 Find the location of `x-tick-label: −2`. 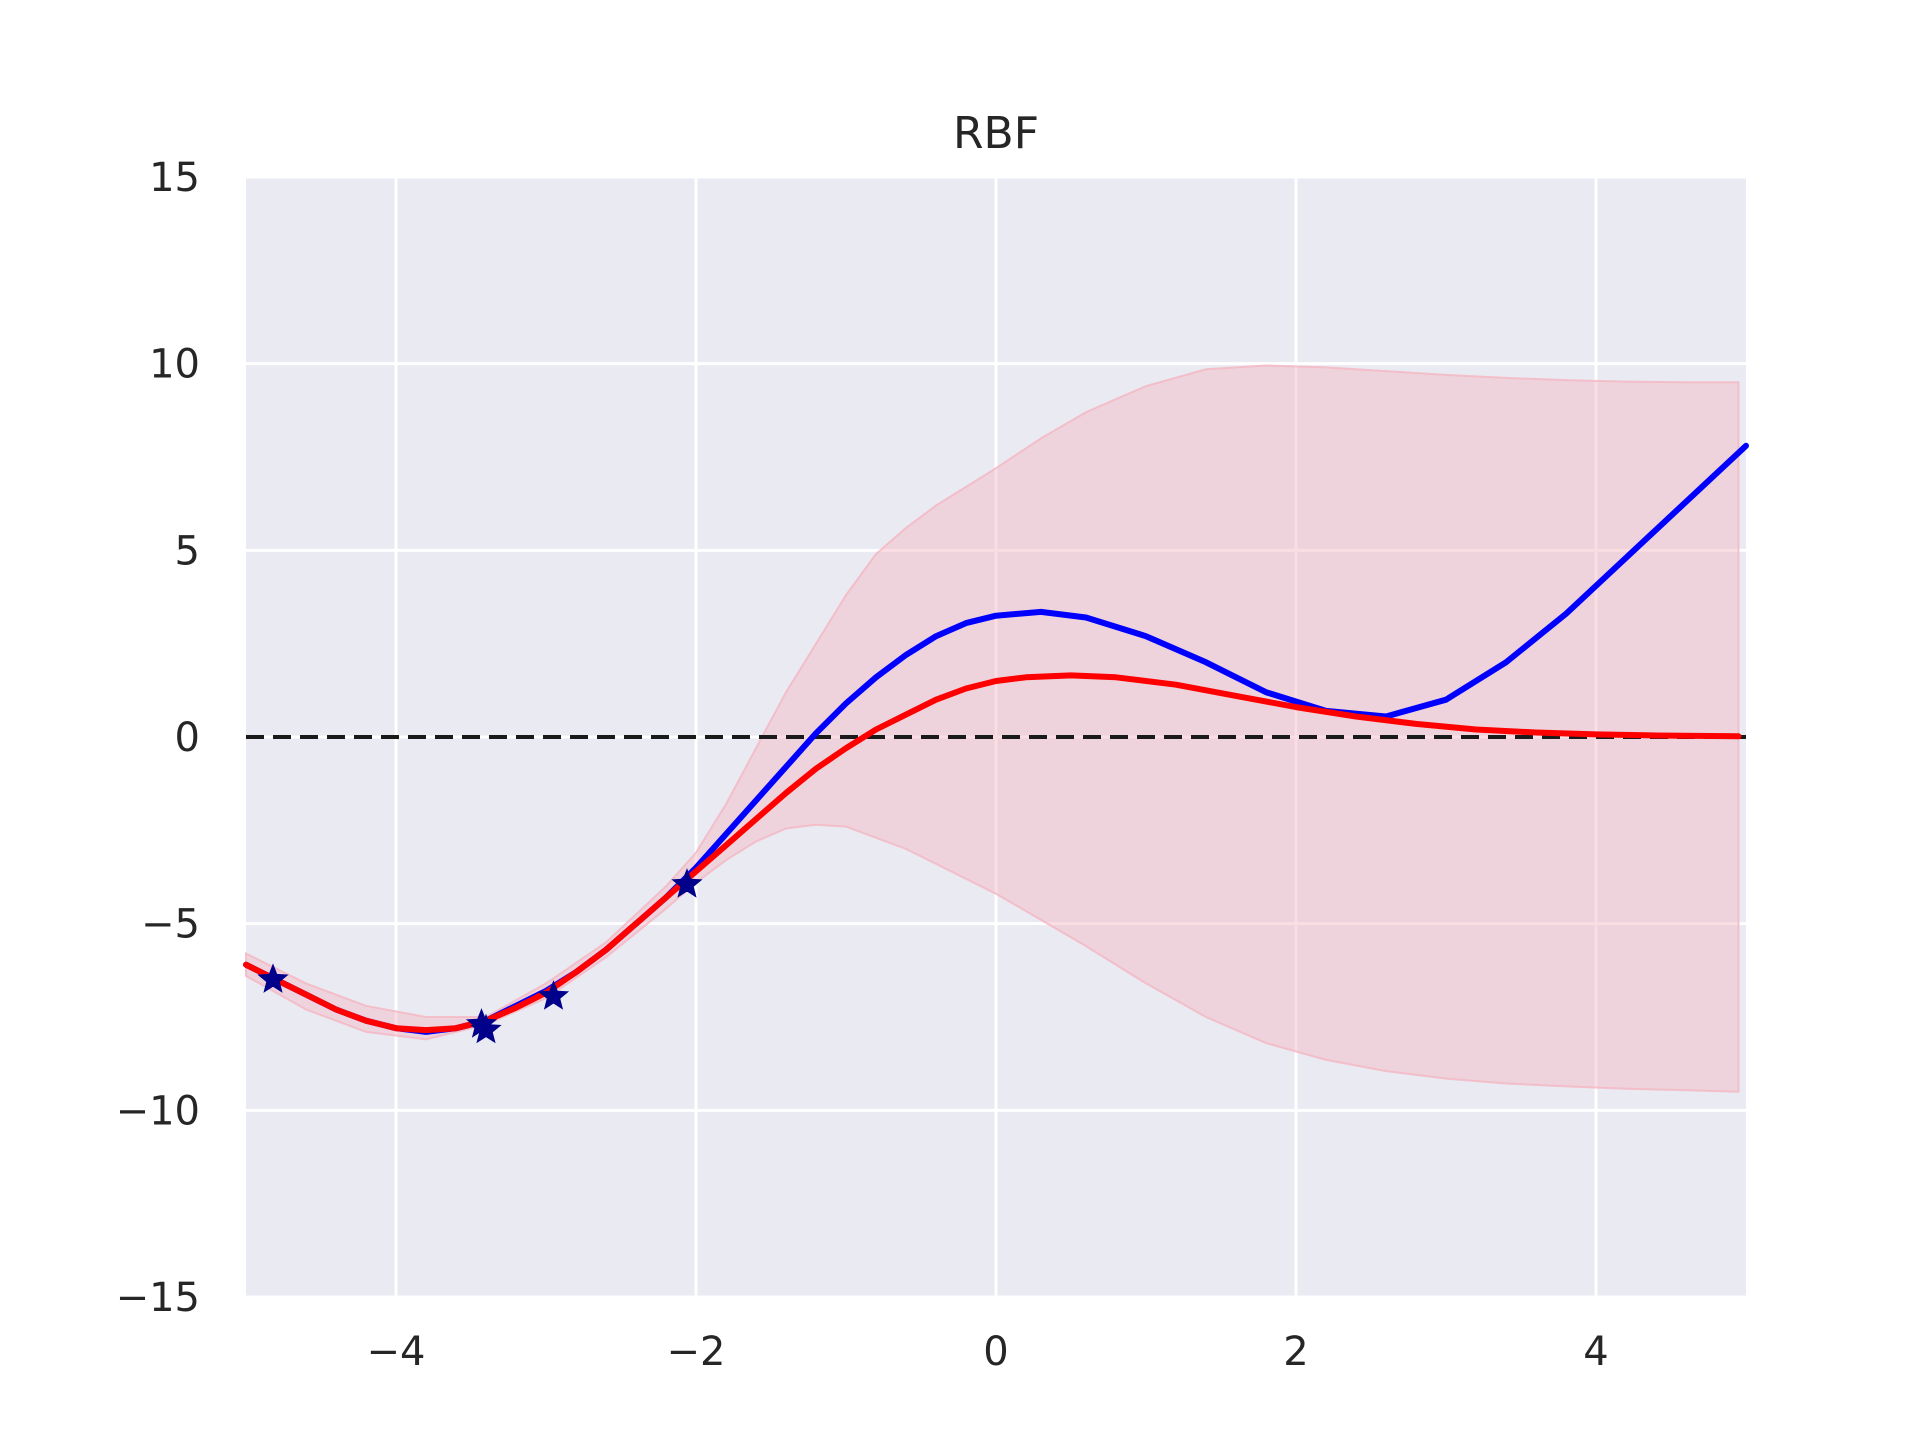

x-tick-label: −2 is located at coordinates (696, 1352).